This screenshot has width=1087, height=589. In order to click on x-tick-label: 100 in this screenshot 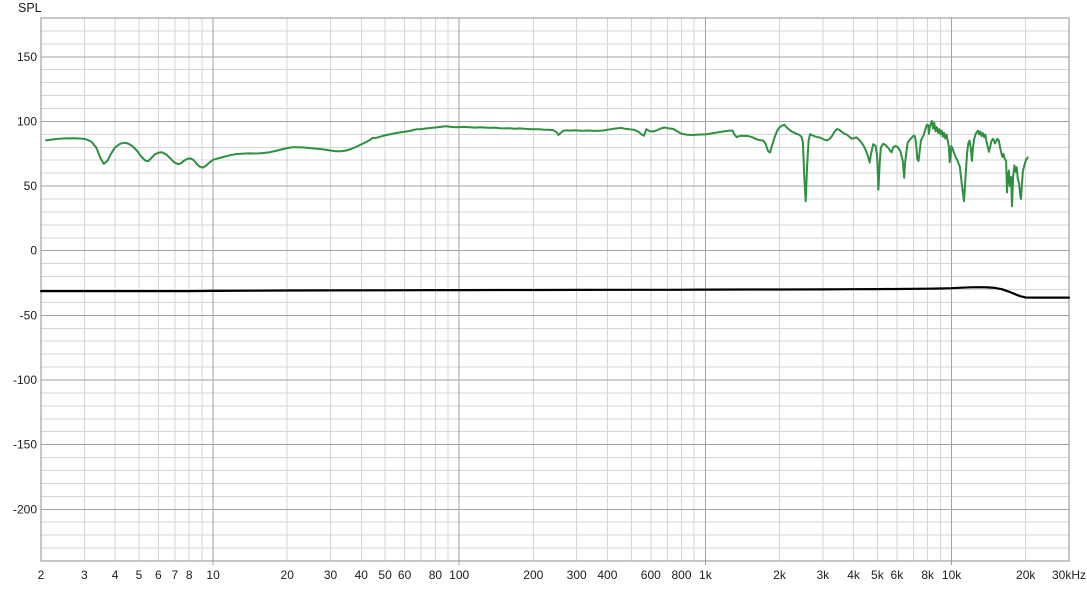, I will do `click(459, 575)`.